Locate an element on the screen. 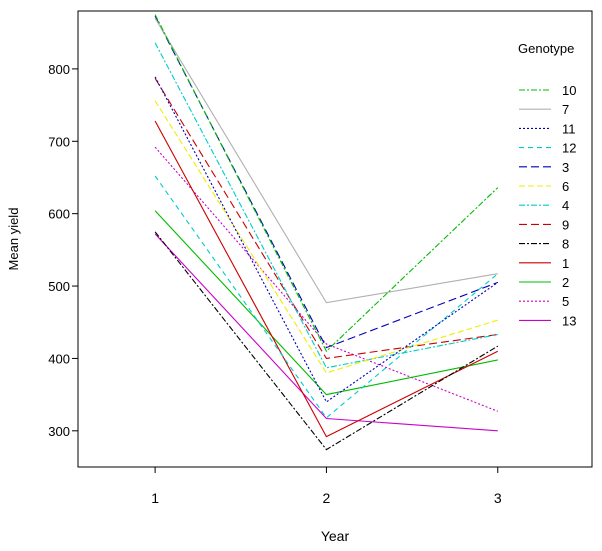 The image size is (602, 551). y-tick-label-400: 400 is located at coordinates (59, 358).